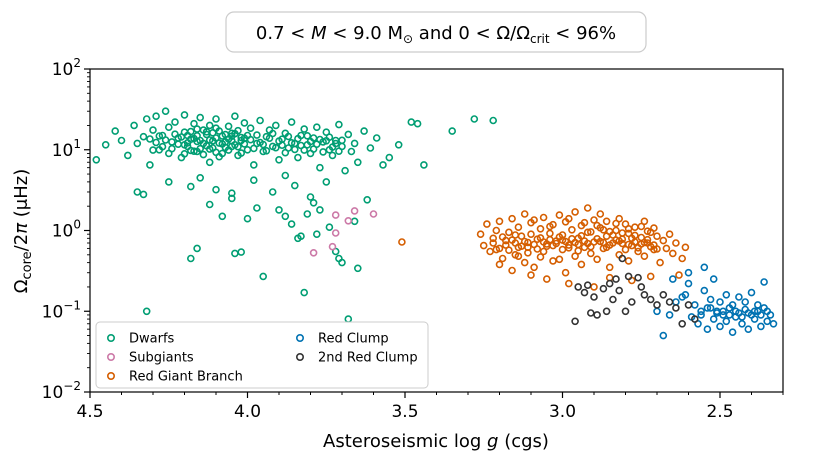 This screenshot has width=822, height=470. Describe the element at coordinates (562, 412) in the screenshot. I see `x-tick-label: 3.0` at that location.